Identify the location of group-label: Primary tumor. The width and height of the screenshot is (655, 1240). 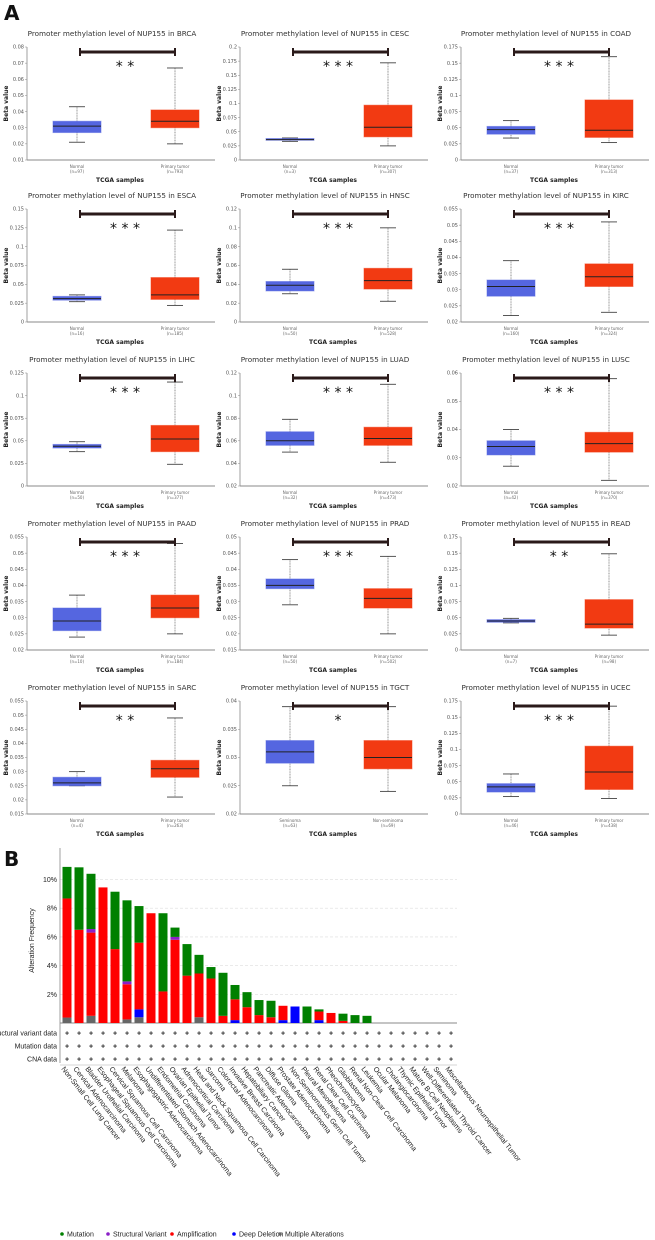
(388, 492).